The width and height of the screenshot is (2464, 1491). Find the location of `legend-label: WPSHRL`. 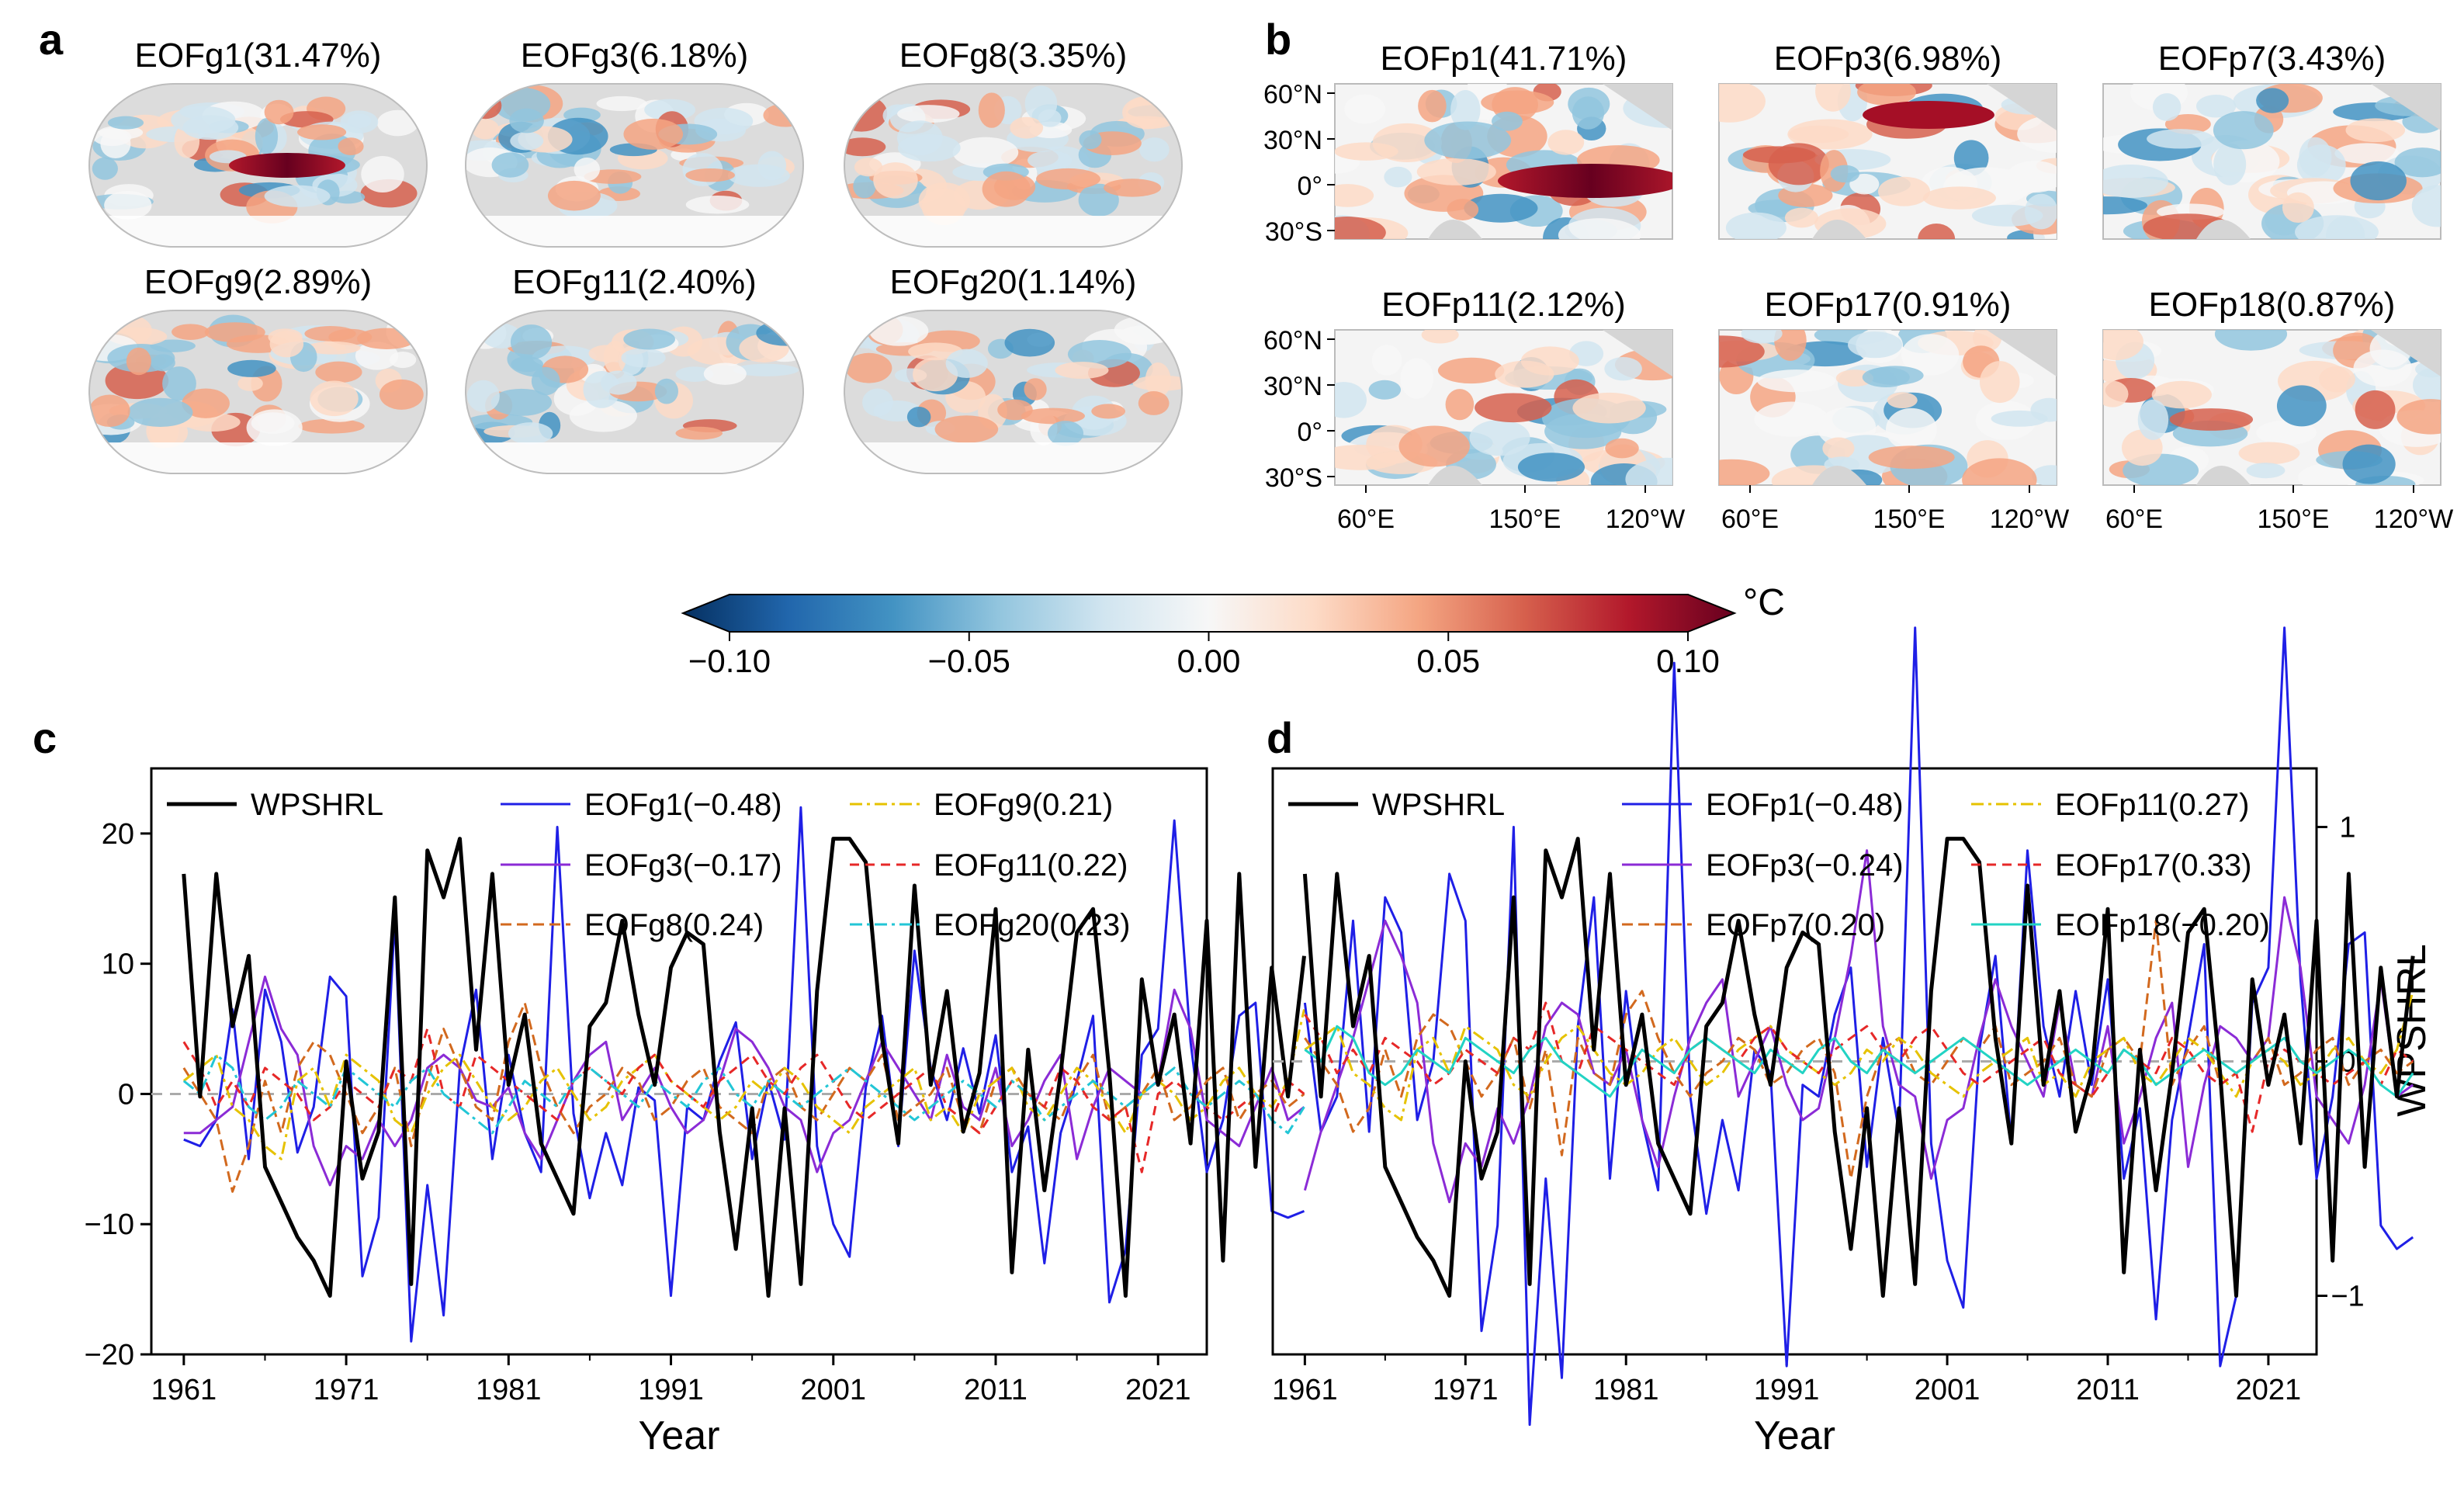

legend-label: WPSHRL is located at coordinates (317, 805).